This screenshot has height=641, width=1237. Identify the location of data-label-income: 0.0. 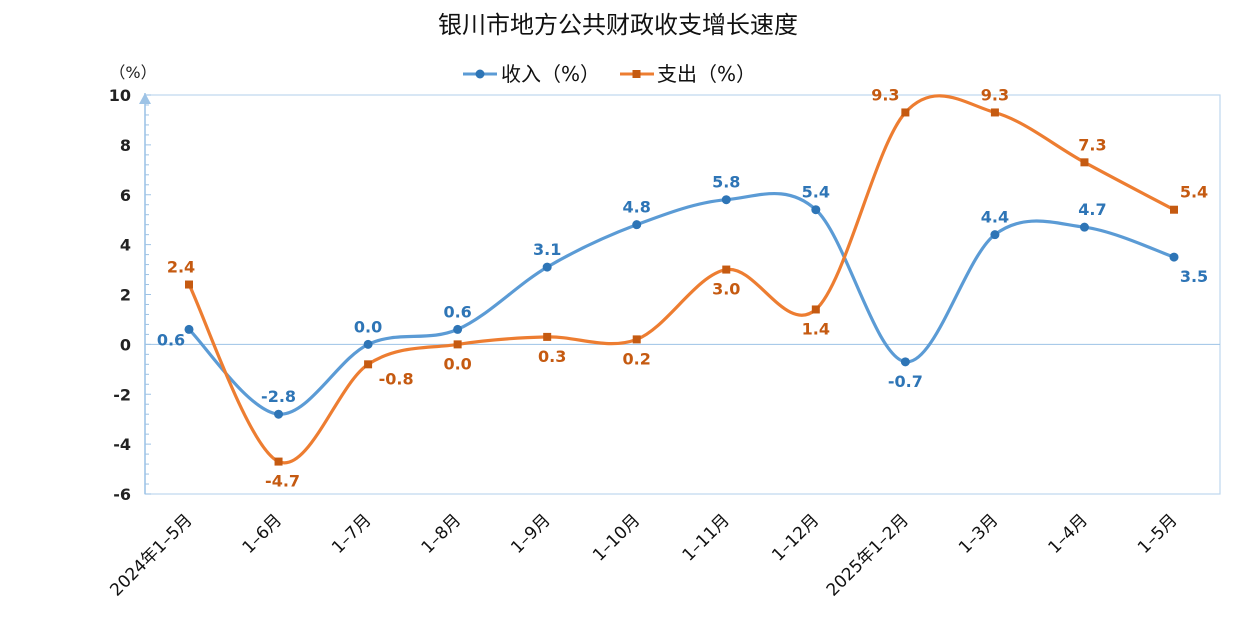
(368, 326).